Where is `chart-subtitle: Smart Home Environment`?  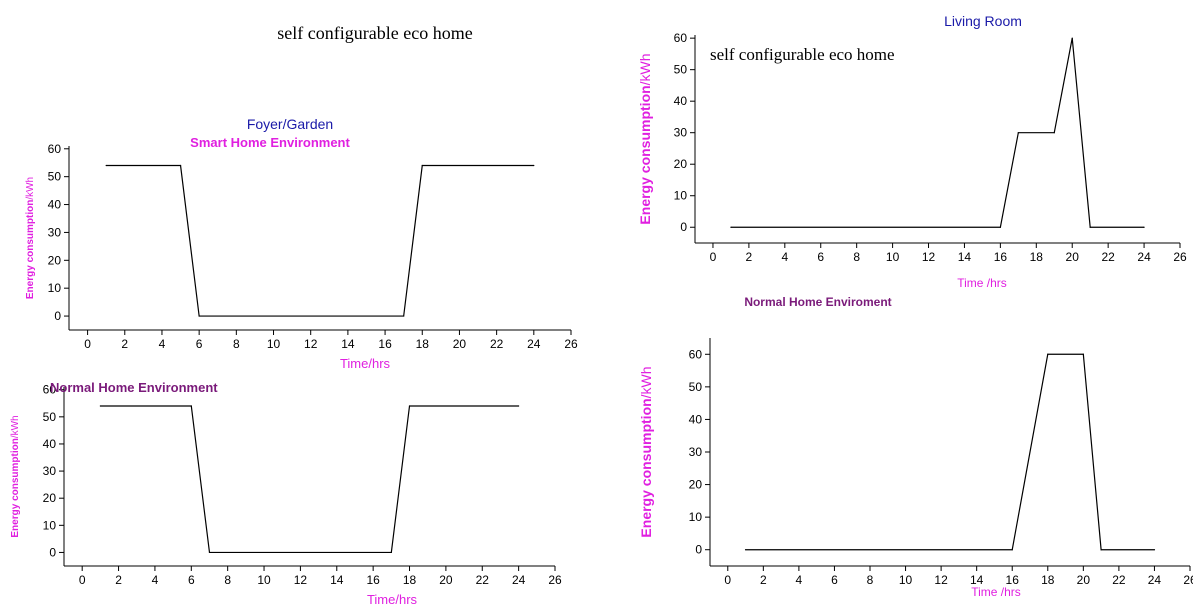
chart-subtitle: Smart Home Environment is located at coordinates (270, 142).